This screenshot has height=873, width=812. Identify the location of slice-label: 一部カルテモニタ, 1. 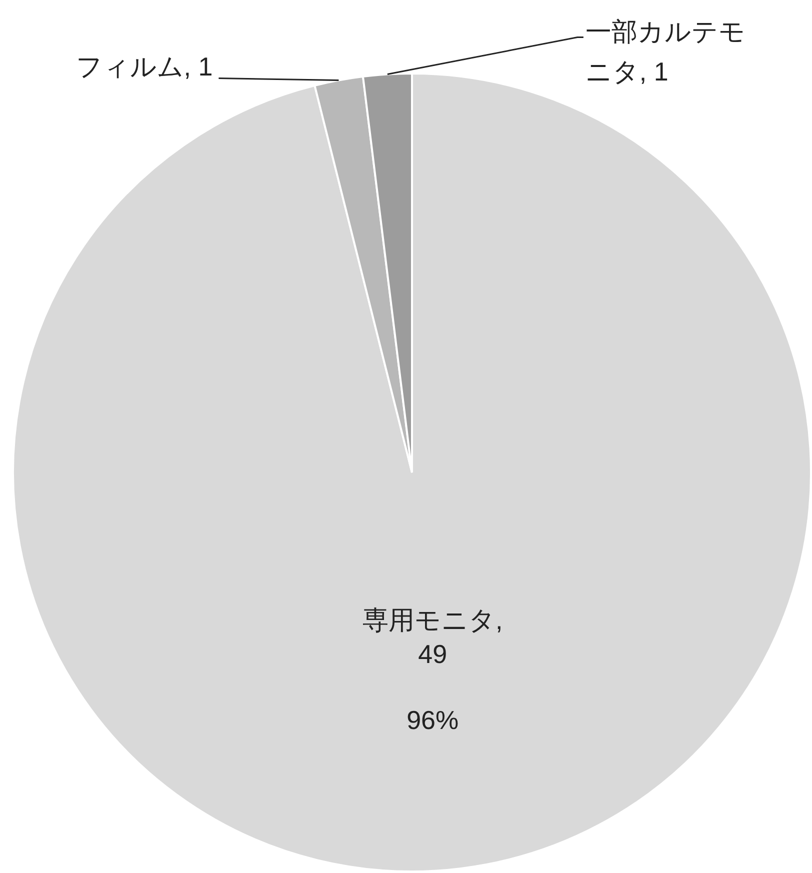
(665, 51).